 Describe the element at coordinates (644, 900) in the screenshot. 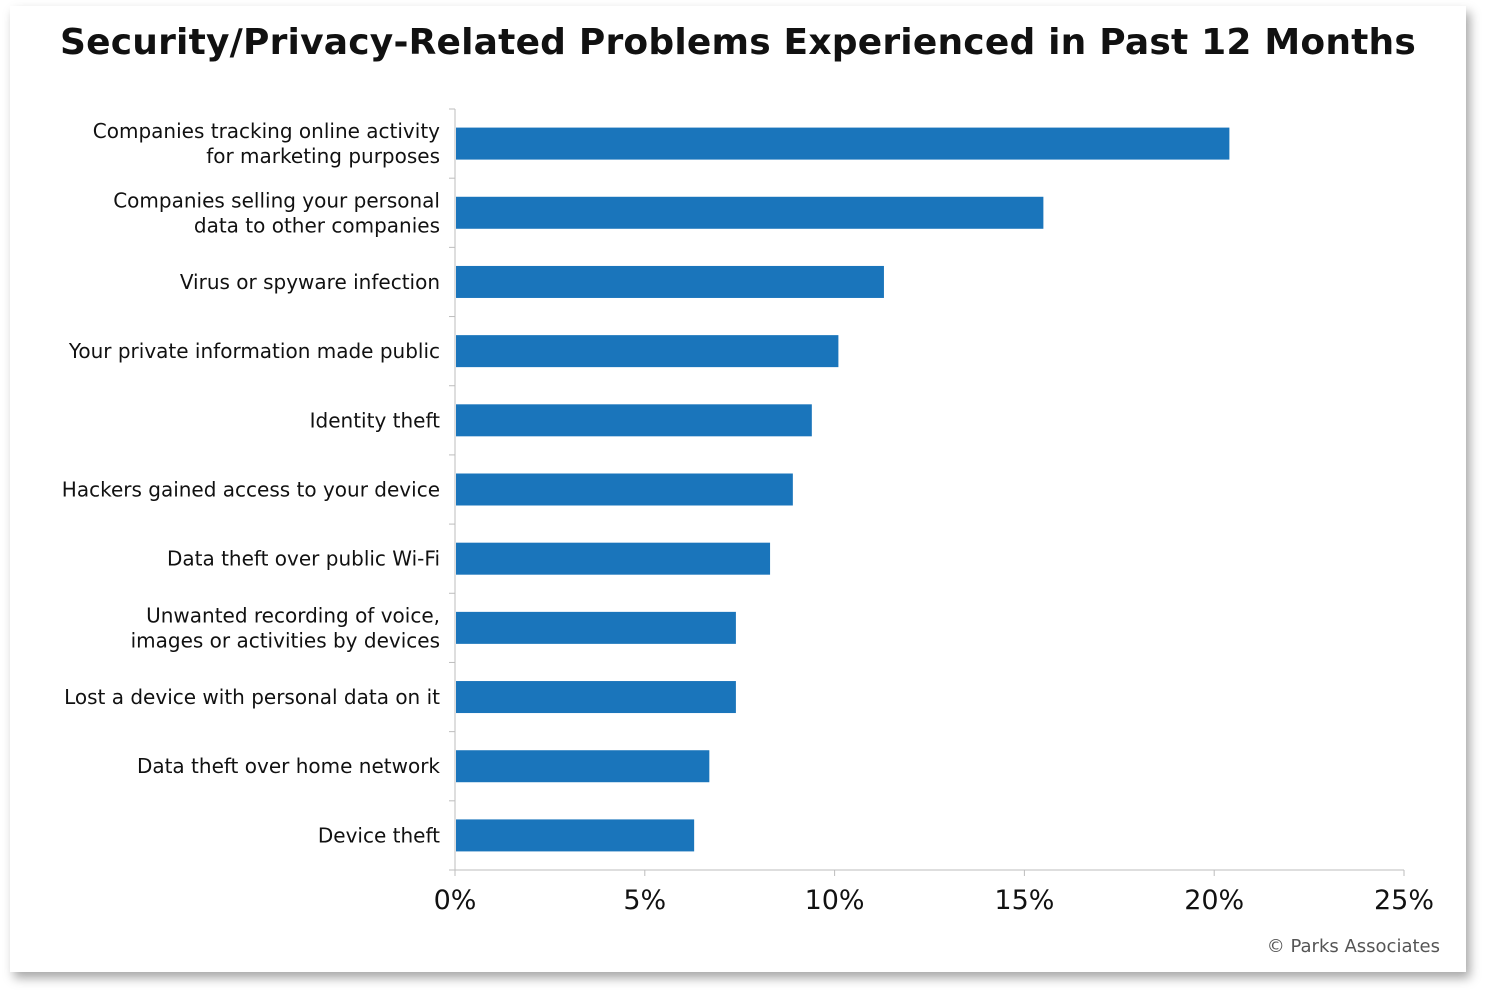

I see `x-tick-label: 5%` at that location.